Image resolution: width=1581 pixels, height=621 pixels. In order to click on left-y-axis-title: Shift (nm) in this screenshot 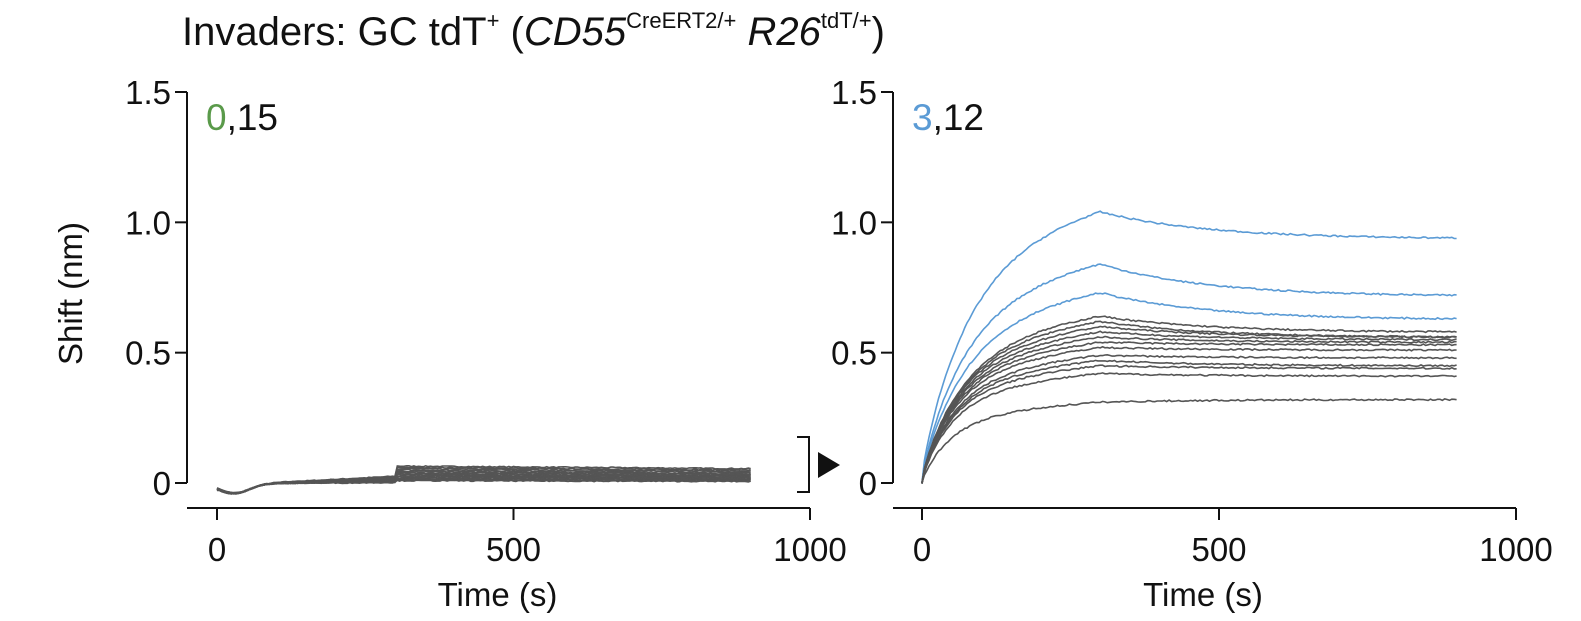, I will do `click(70, 293)`.